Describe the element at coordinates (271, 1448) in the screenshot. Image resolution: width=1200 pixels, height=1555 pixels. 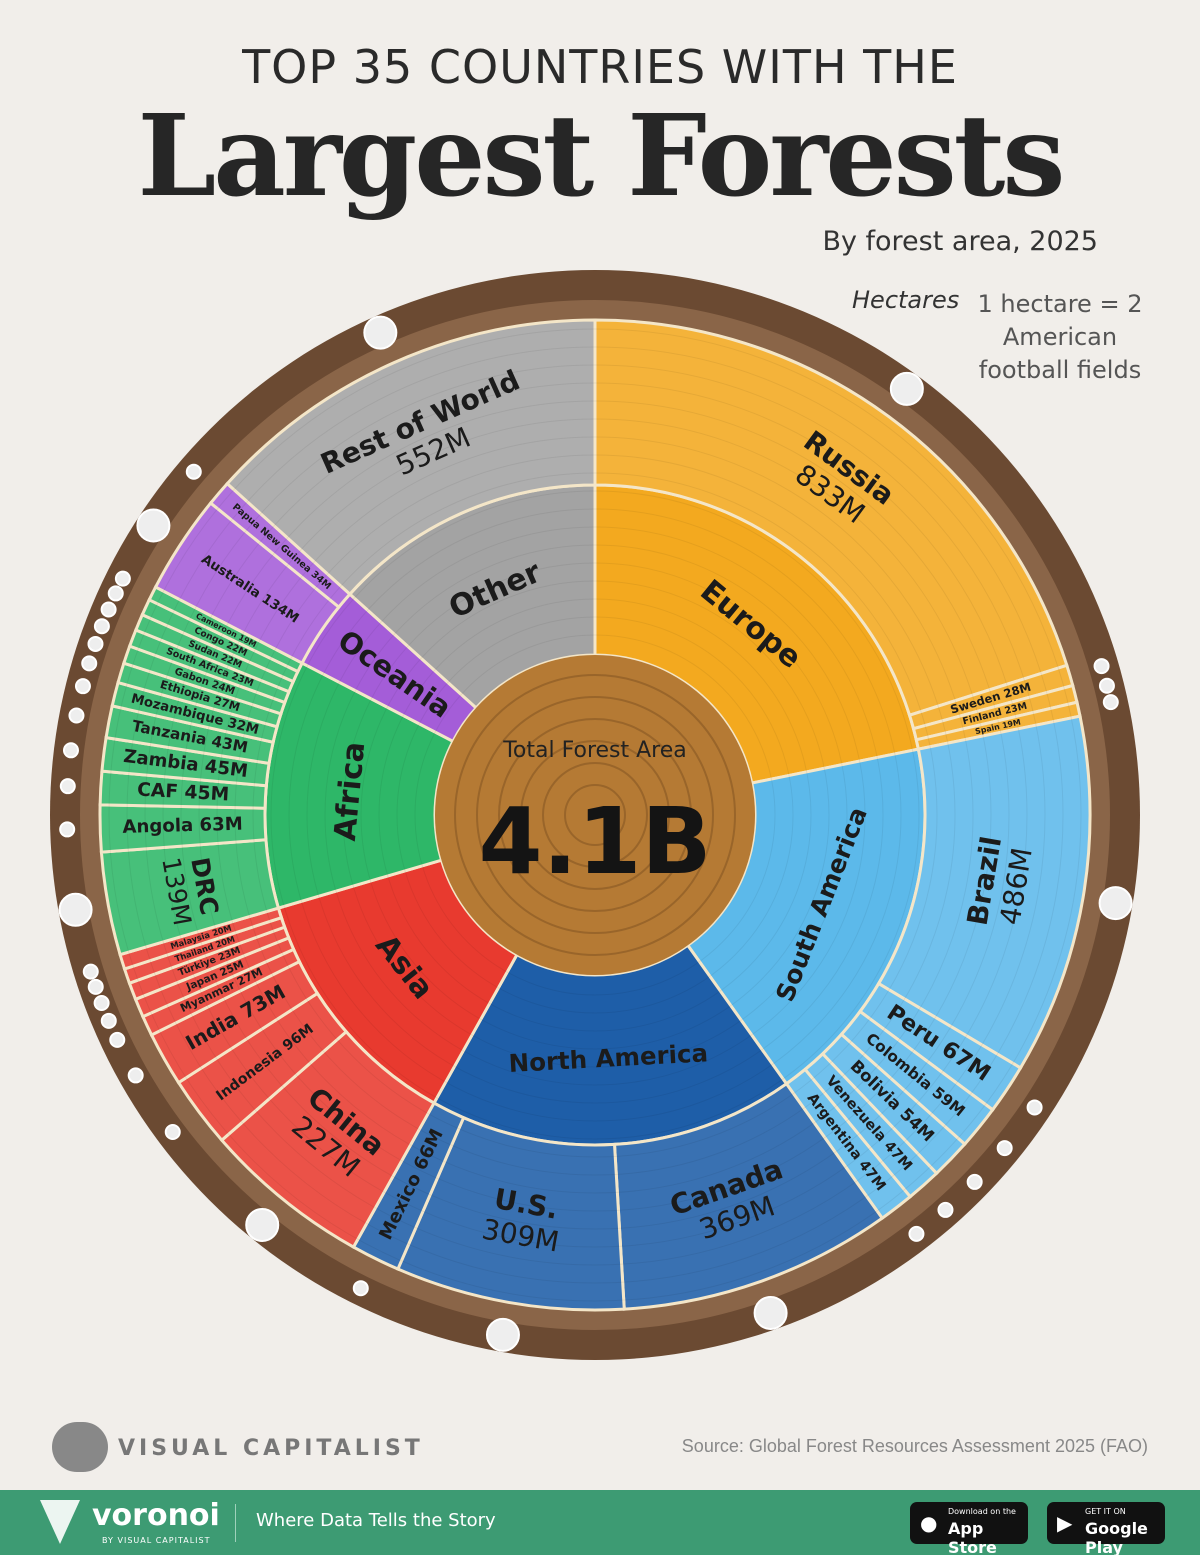
I see `brand: VISUAL CAPITALIST` at that location.